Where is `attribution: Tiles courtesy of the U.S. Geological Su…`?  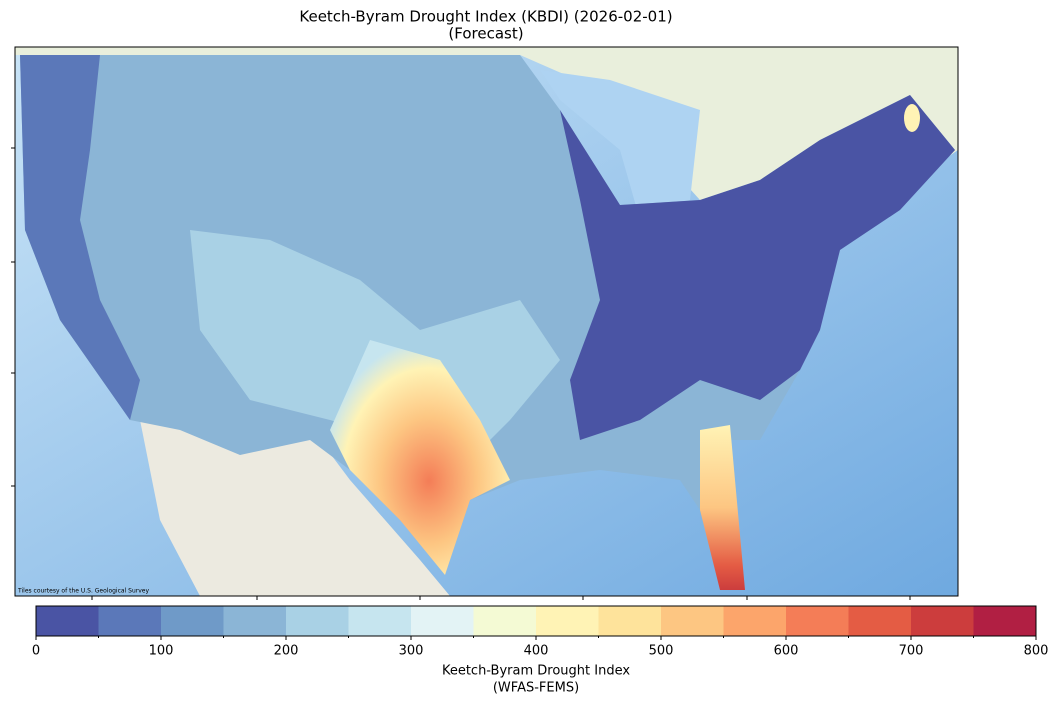 attribution: Tiles courtesy of the U.S. Geological Su… is located at coordinates (83, 591).